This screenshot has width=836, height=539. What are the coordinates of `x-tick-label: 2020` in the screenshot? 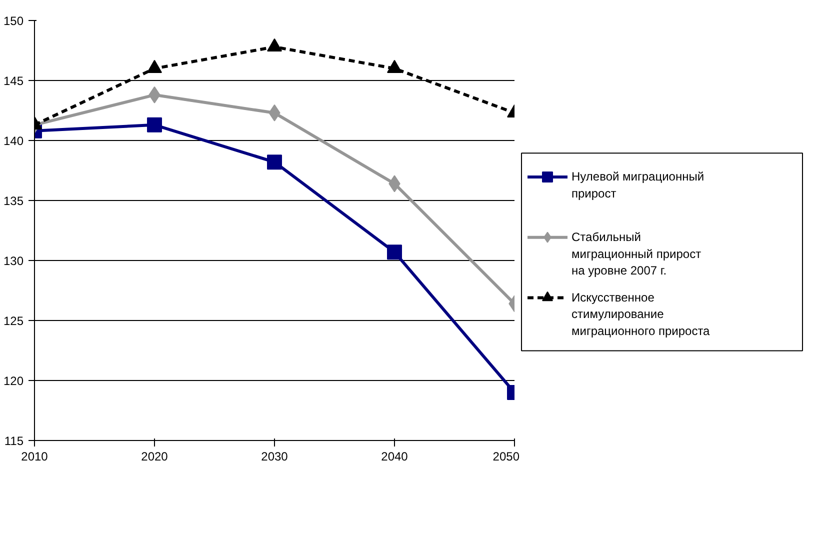 It's located at (154, 457).